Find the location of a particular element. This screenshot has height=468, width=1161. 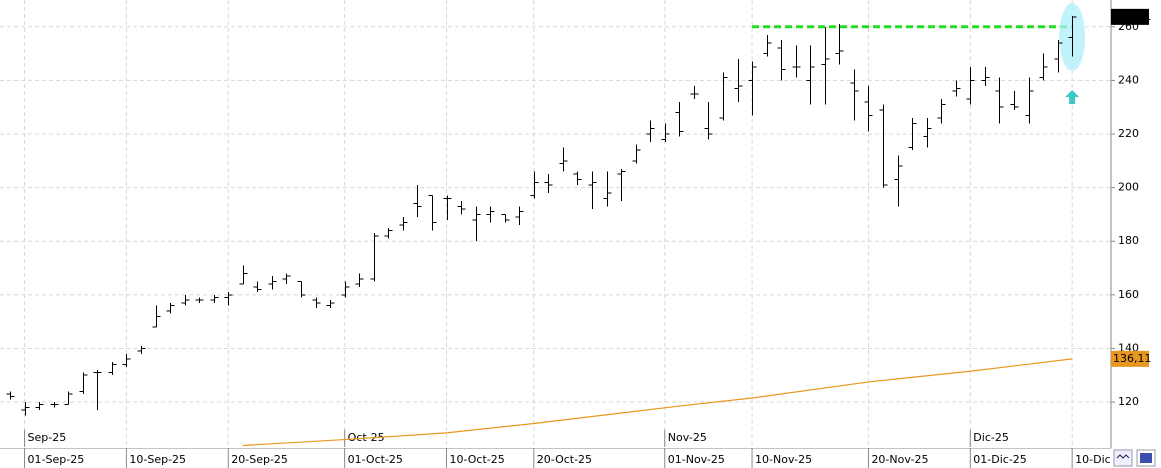

x-tick-label: 20-Nov-25 is located at coordinates (899, 459).